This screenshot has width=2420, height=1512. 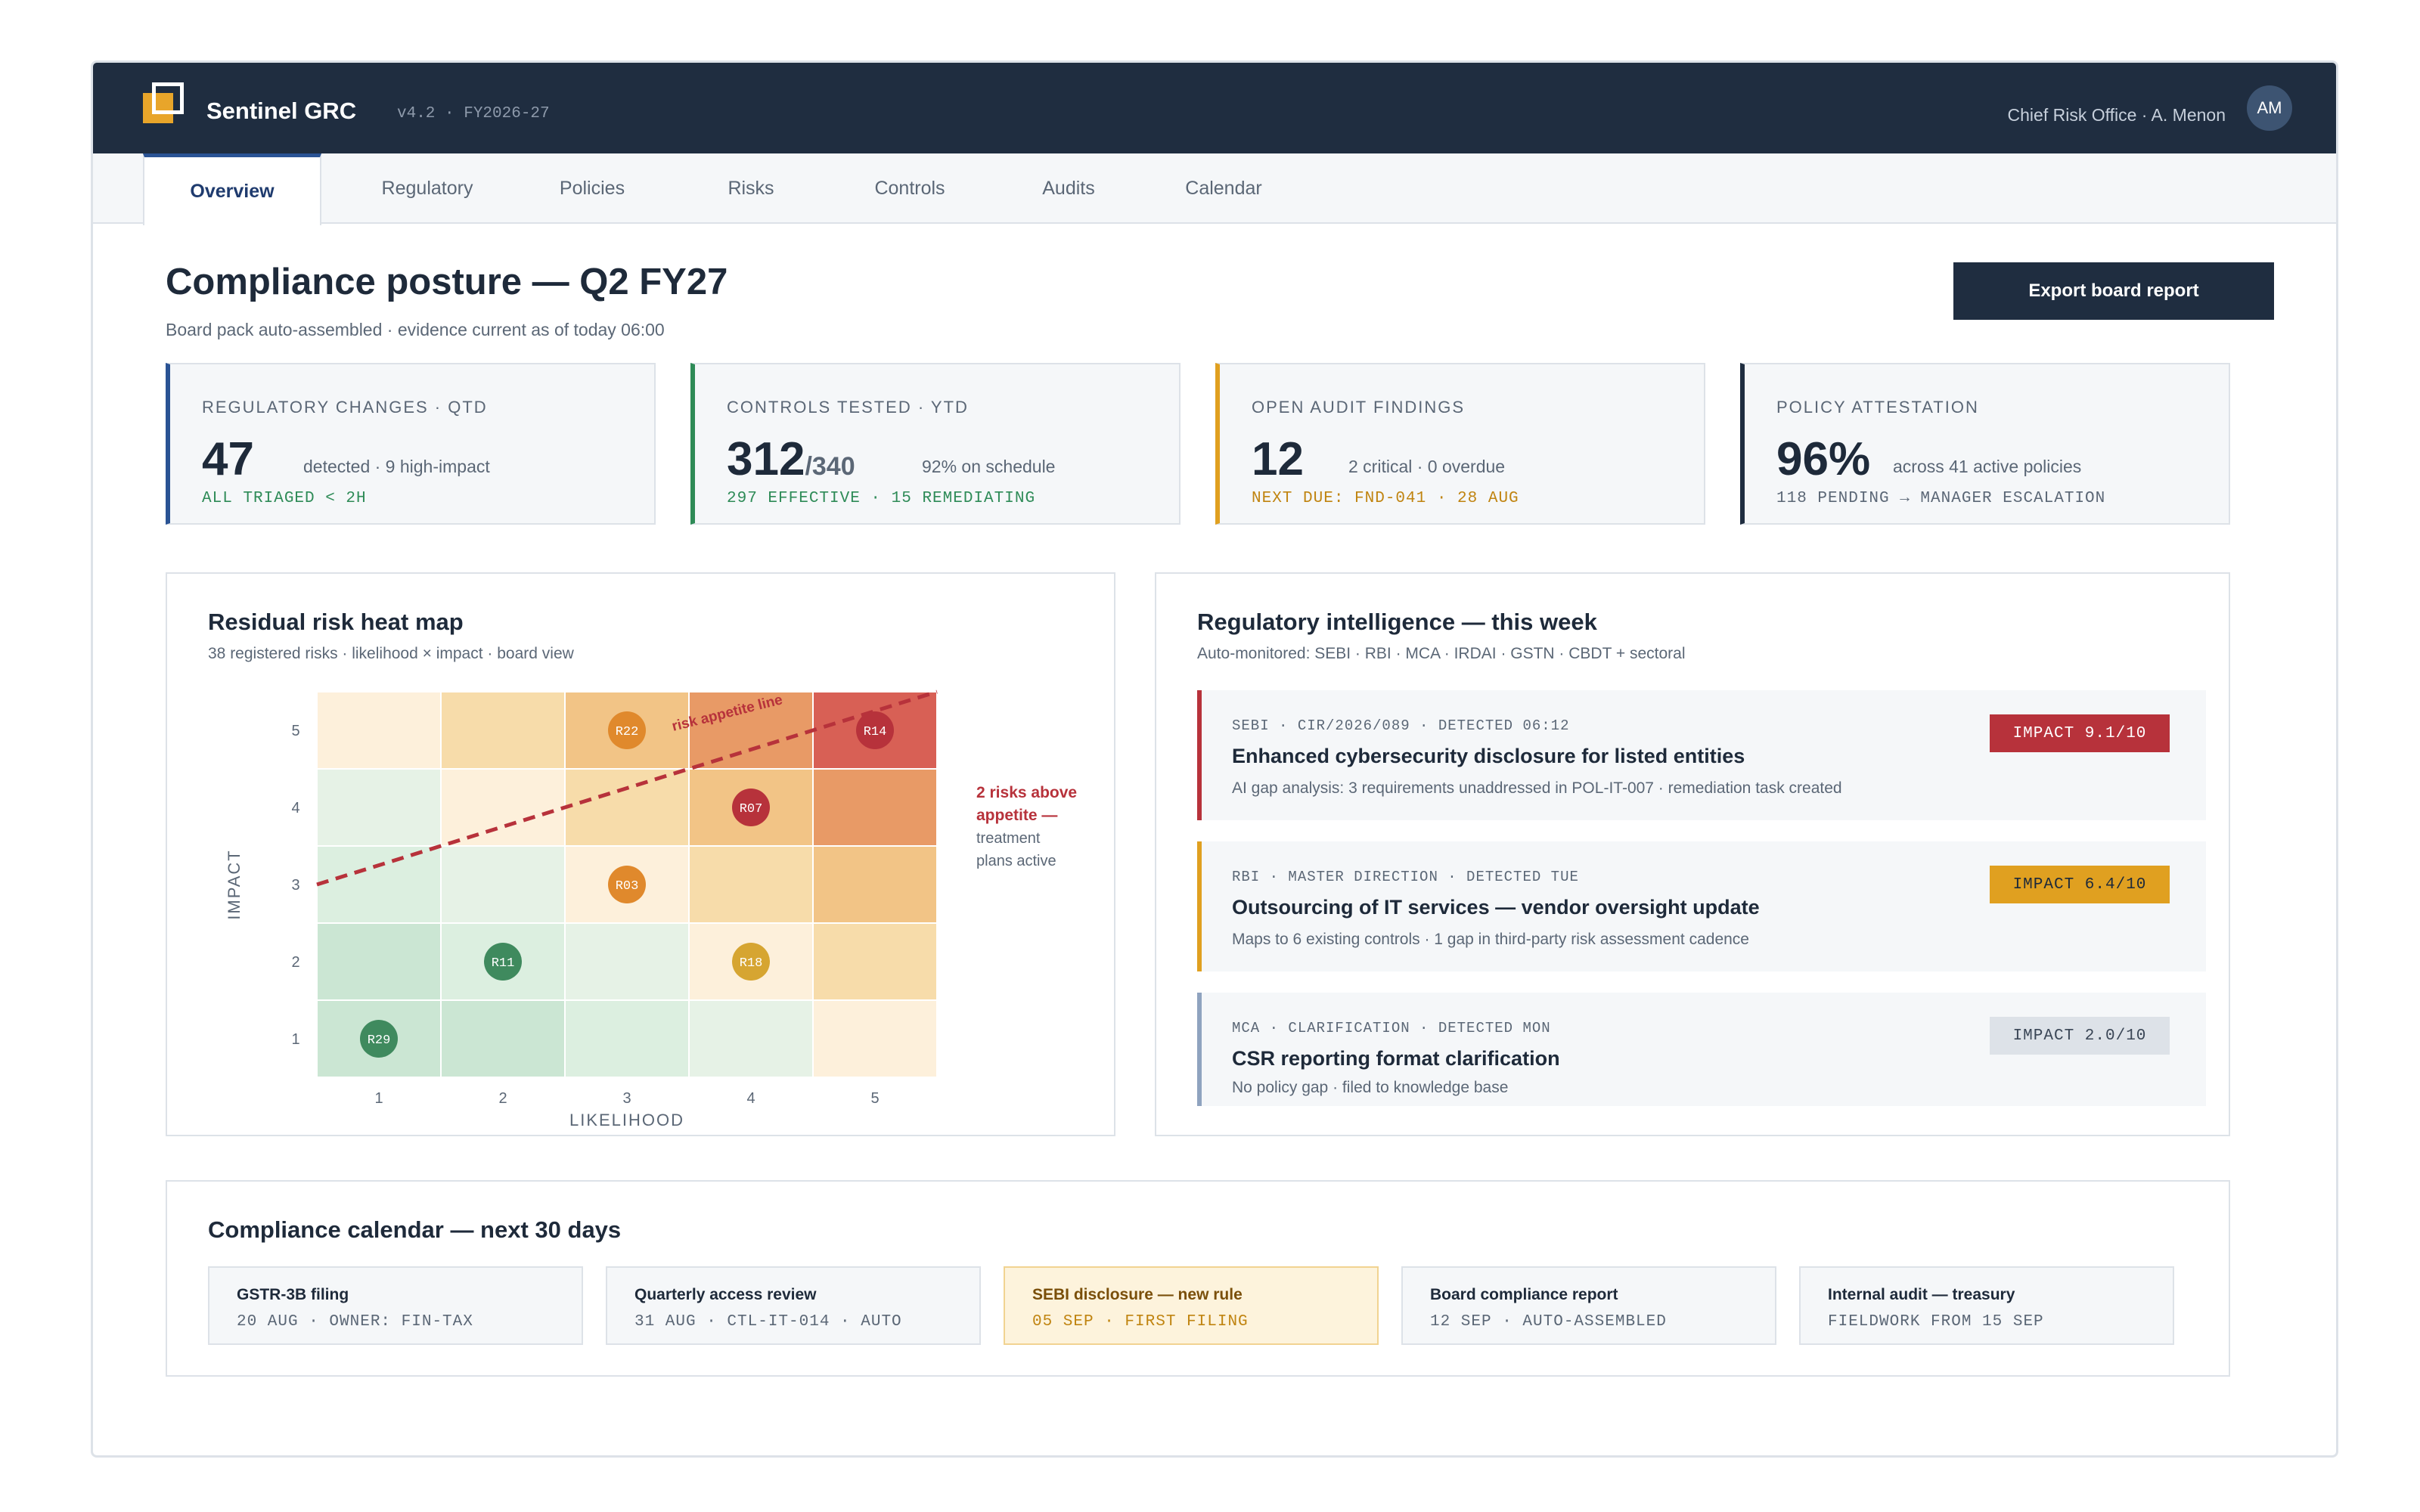 What do you see at coordinates (751, 809) in the screenshot?
I see `risk-marker-label: R07` at bounding box center [751, 809].